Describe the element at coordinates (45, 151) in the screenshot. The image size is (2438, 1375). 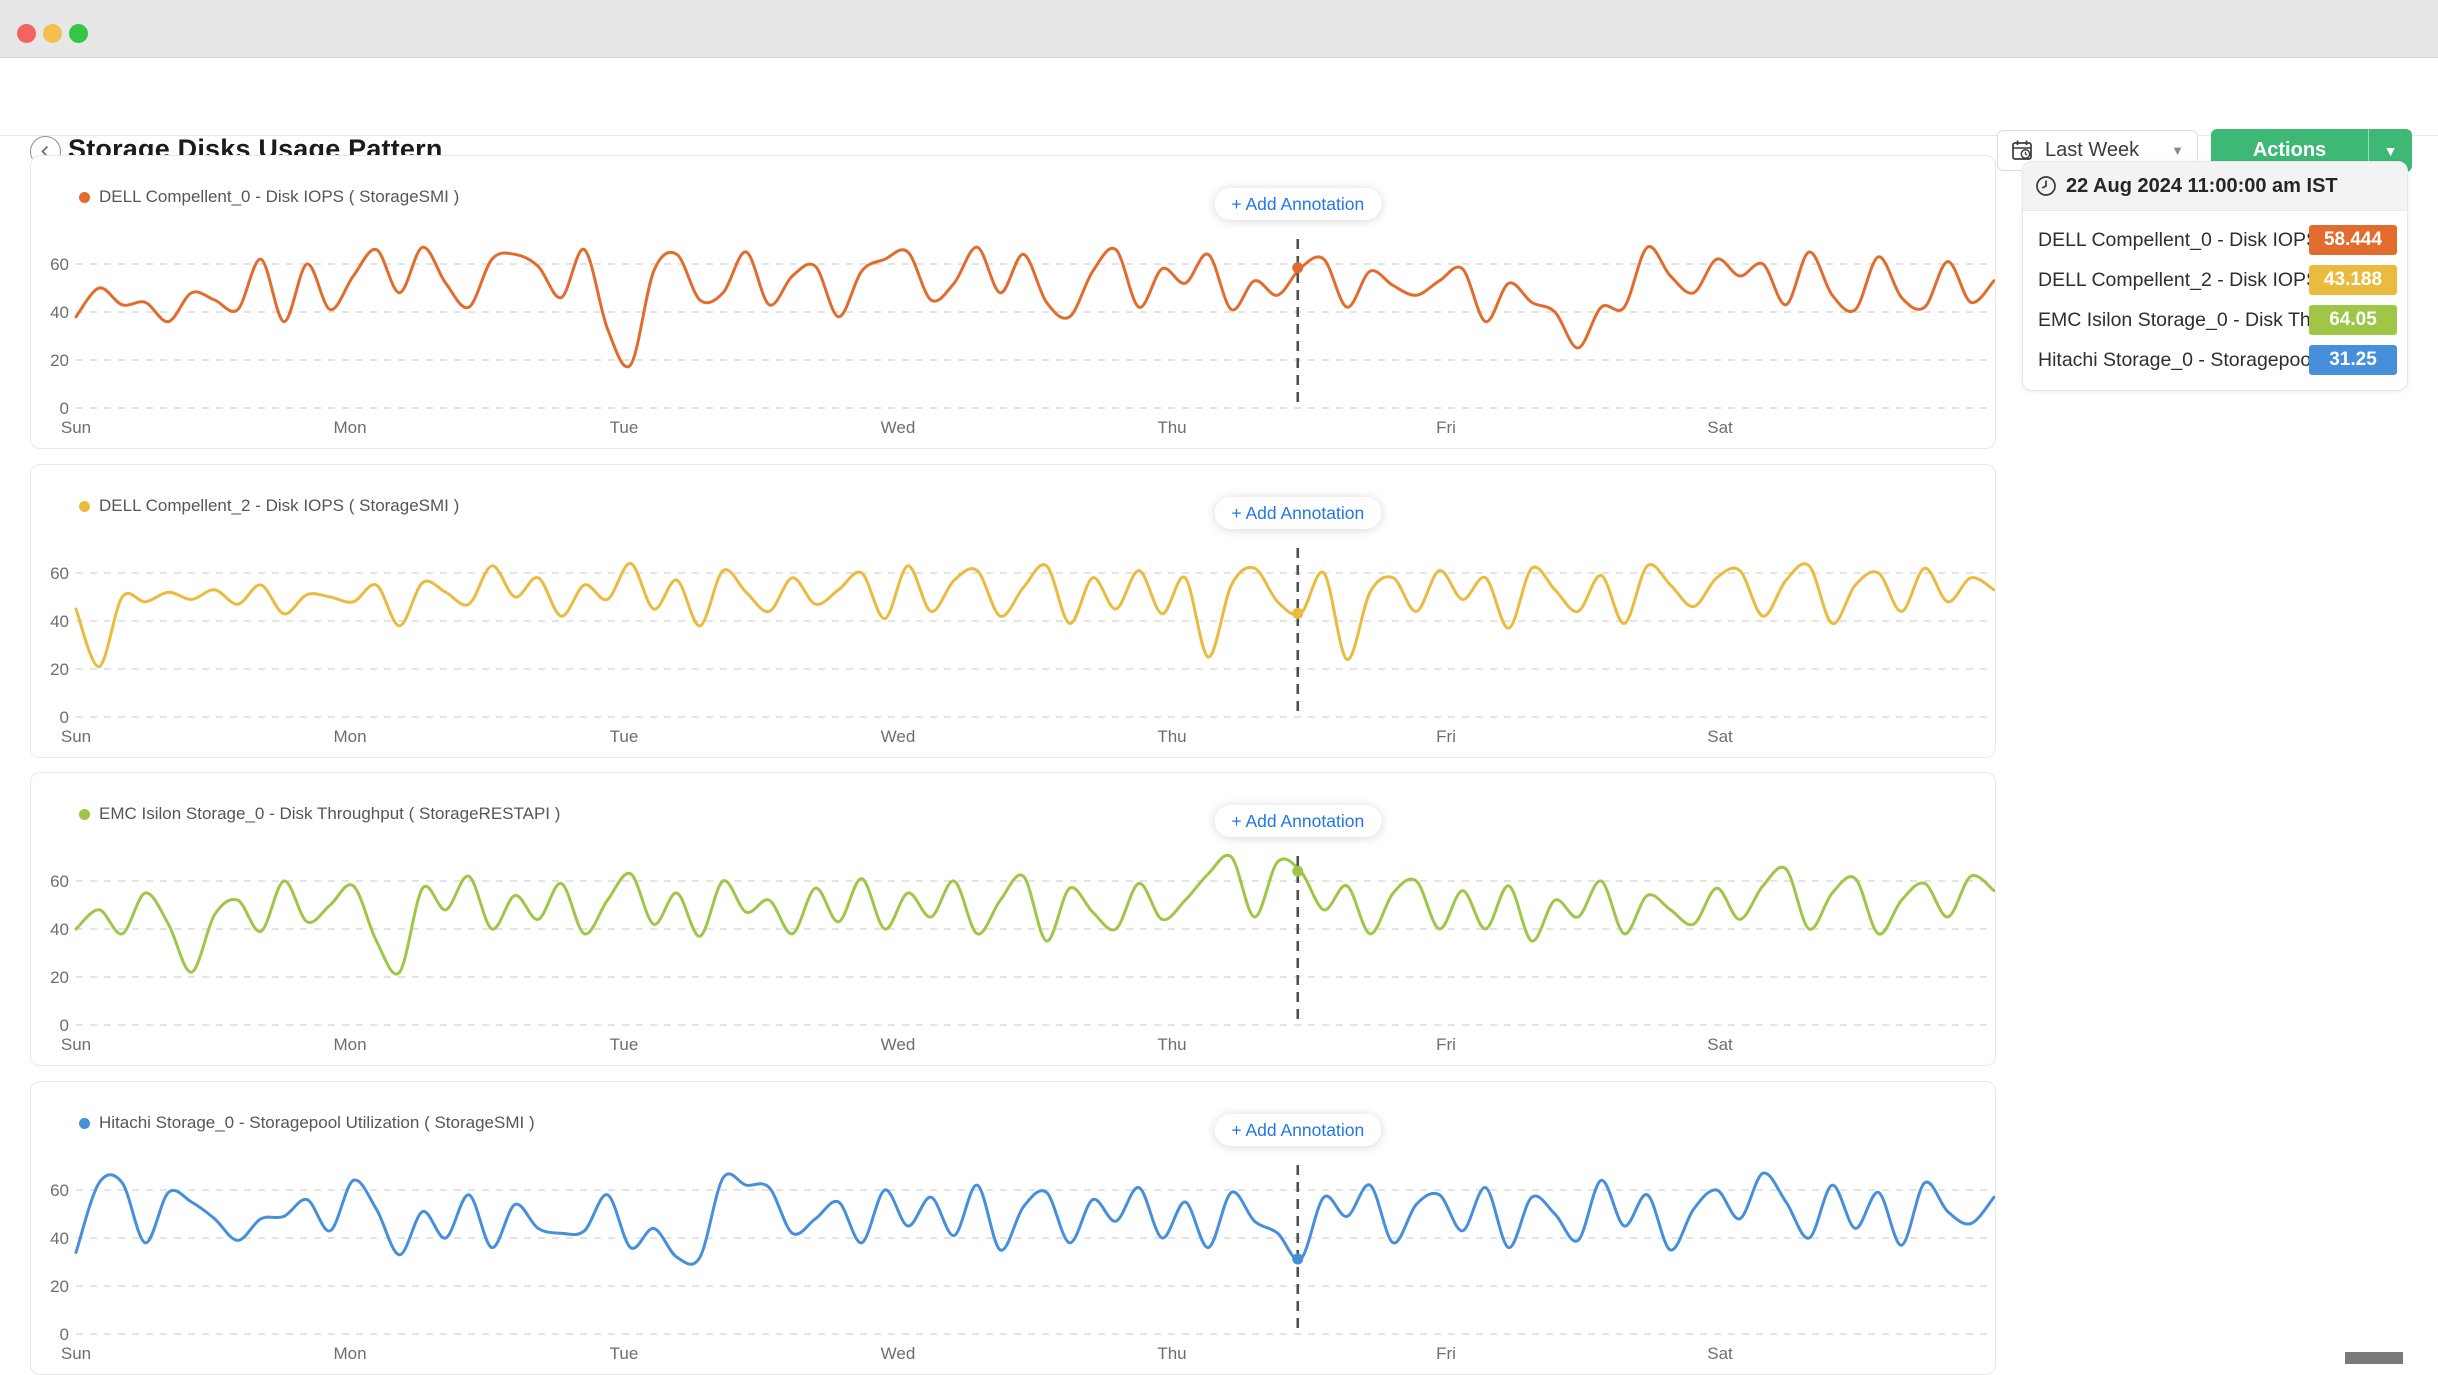
I see `chevron-left-icon` at that location.